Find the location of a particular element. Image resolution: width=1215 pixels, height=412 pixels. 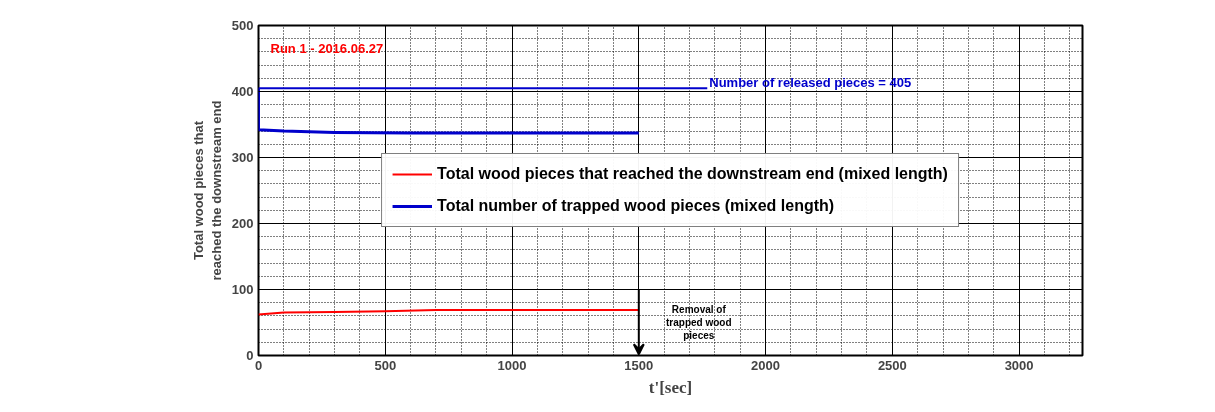

y-tick-label: 400 is located at coordinates (242, 91).